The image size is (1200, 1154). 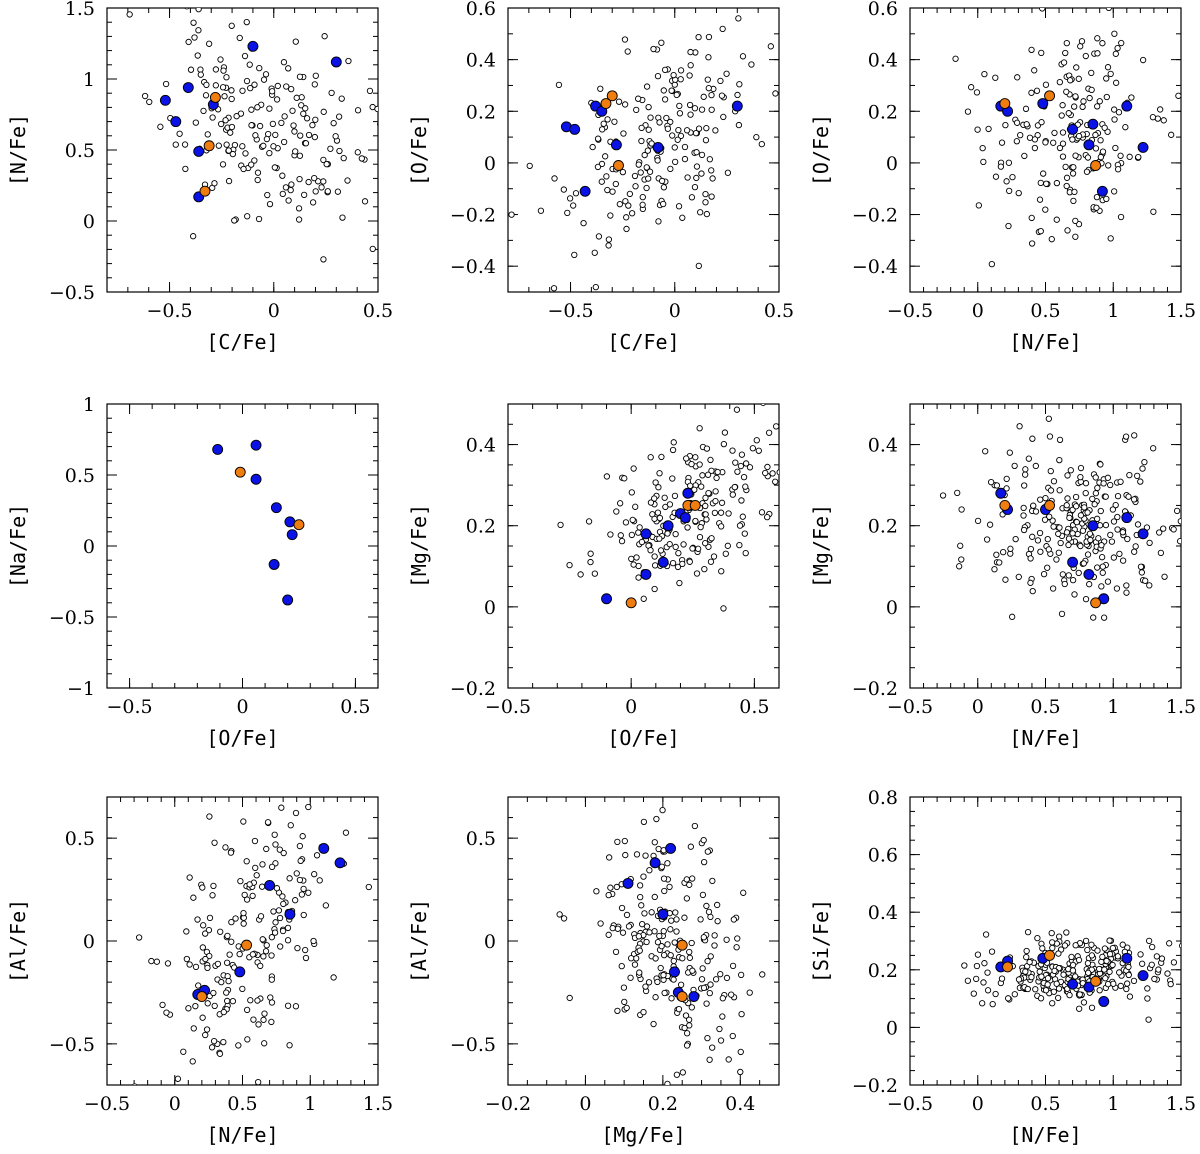 What do you see at coordinates (675, 311) in the screenshot?
I see `x-tick-label: 0` at bounding box center [675, 311].